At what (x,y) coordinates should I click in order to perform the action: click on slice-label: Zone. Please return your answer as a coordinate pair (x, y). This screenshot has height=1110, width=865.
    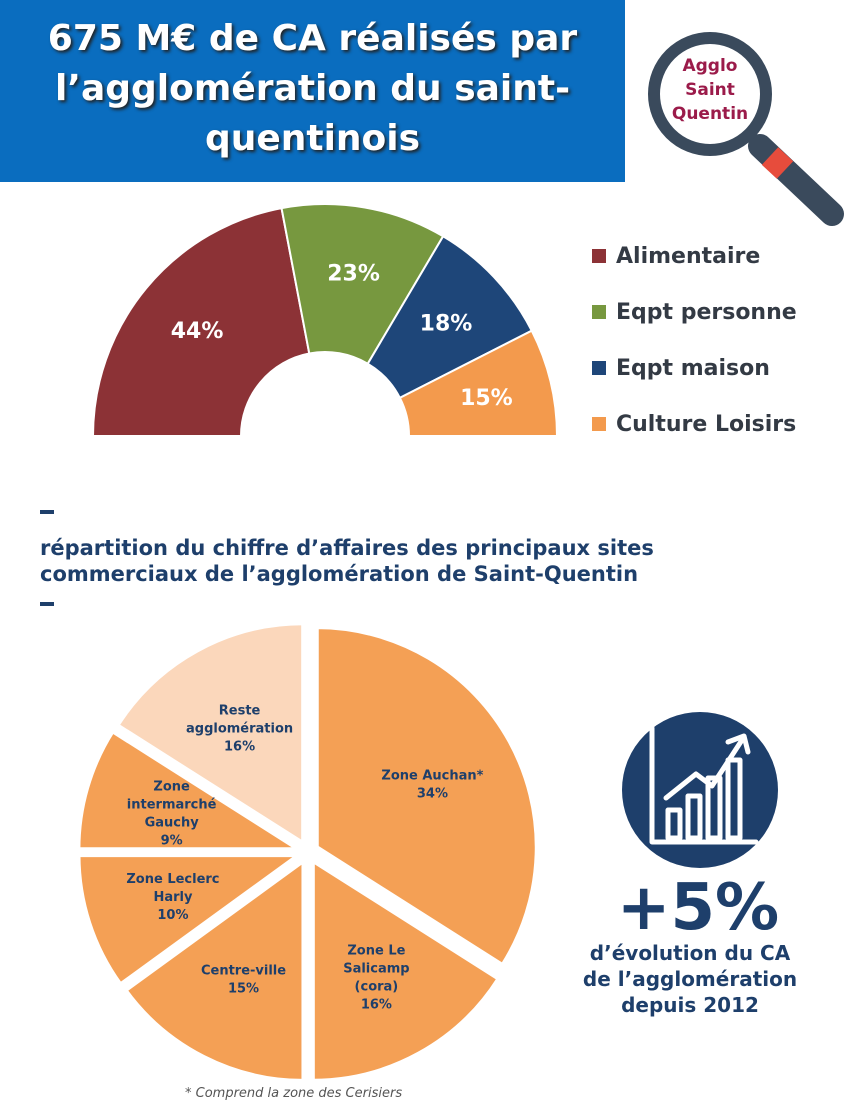
    Looking at the image, I should click on (171, 786).